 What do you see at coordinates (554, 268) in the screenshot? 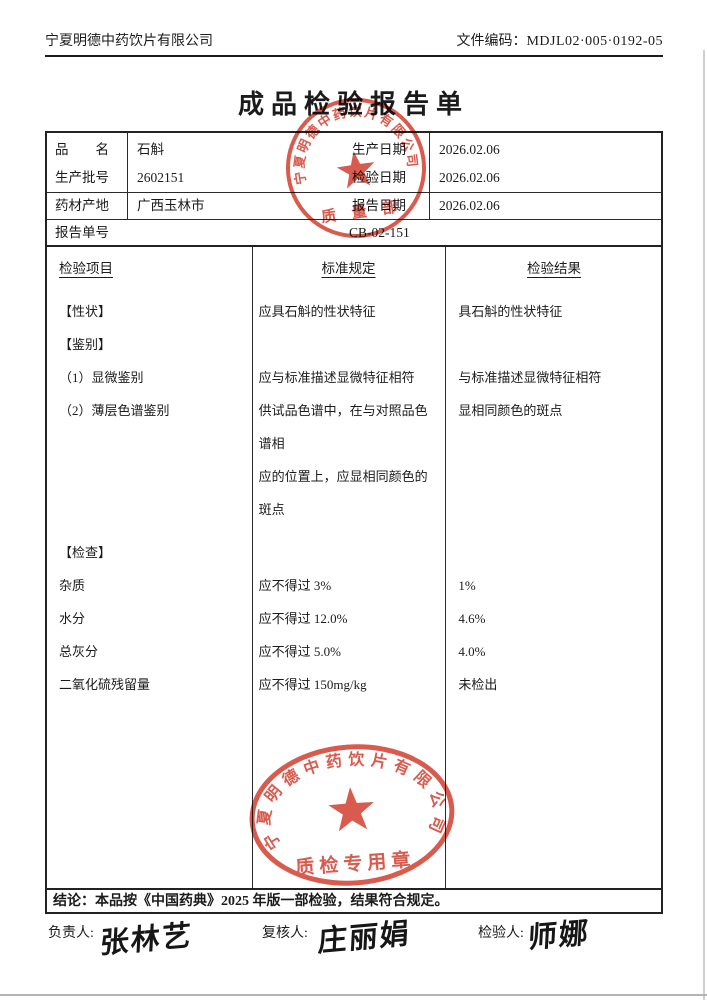
I see `column-header-result: 检验结果` at bounding box center [554, 268].